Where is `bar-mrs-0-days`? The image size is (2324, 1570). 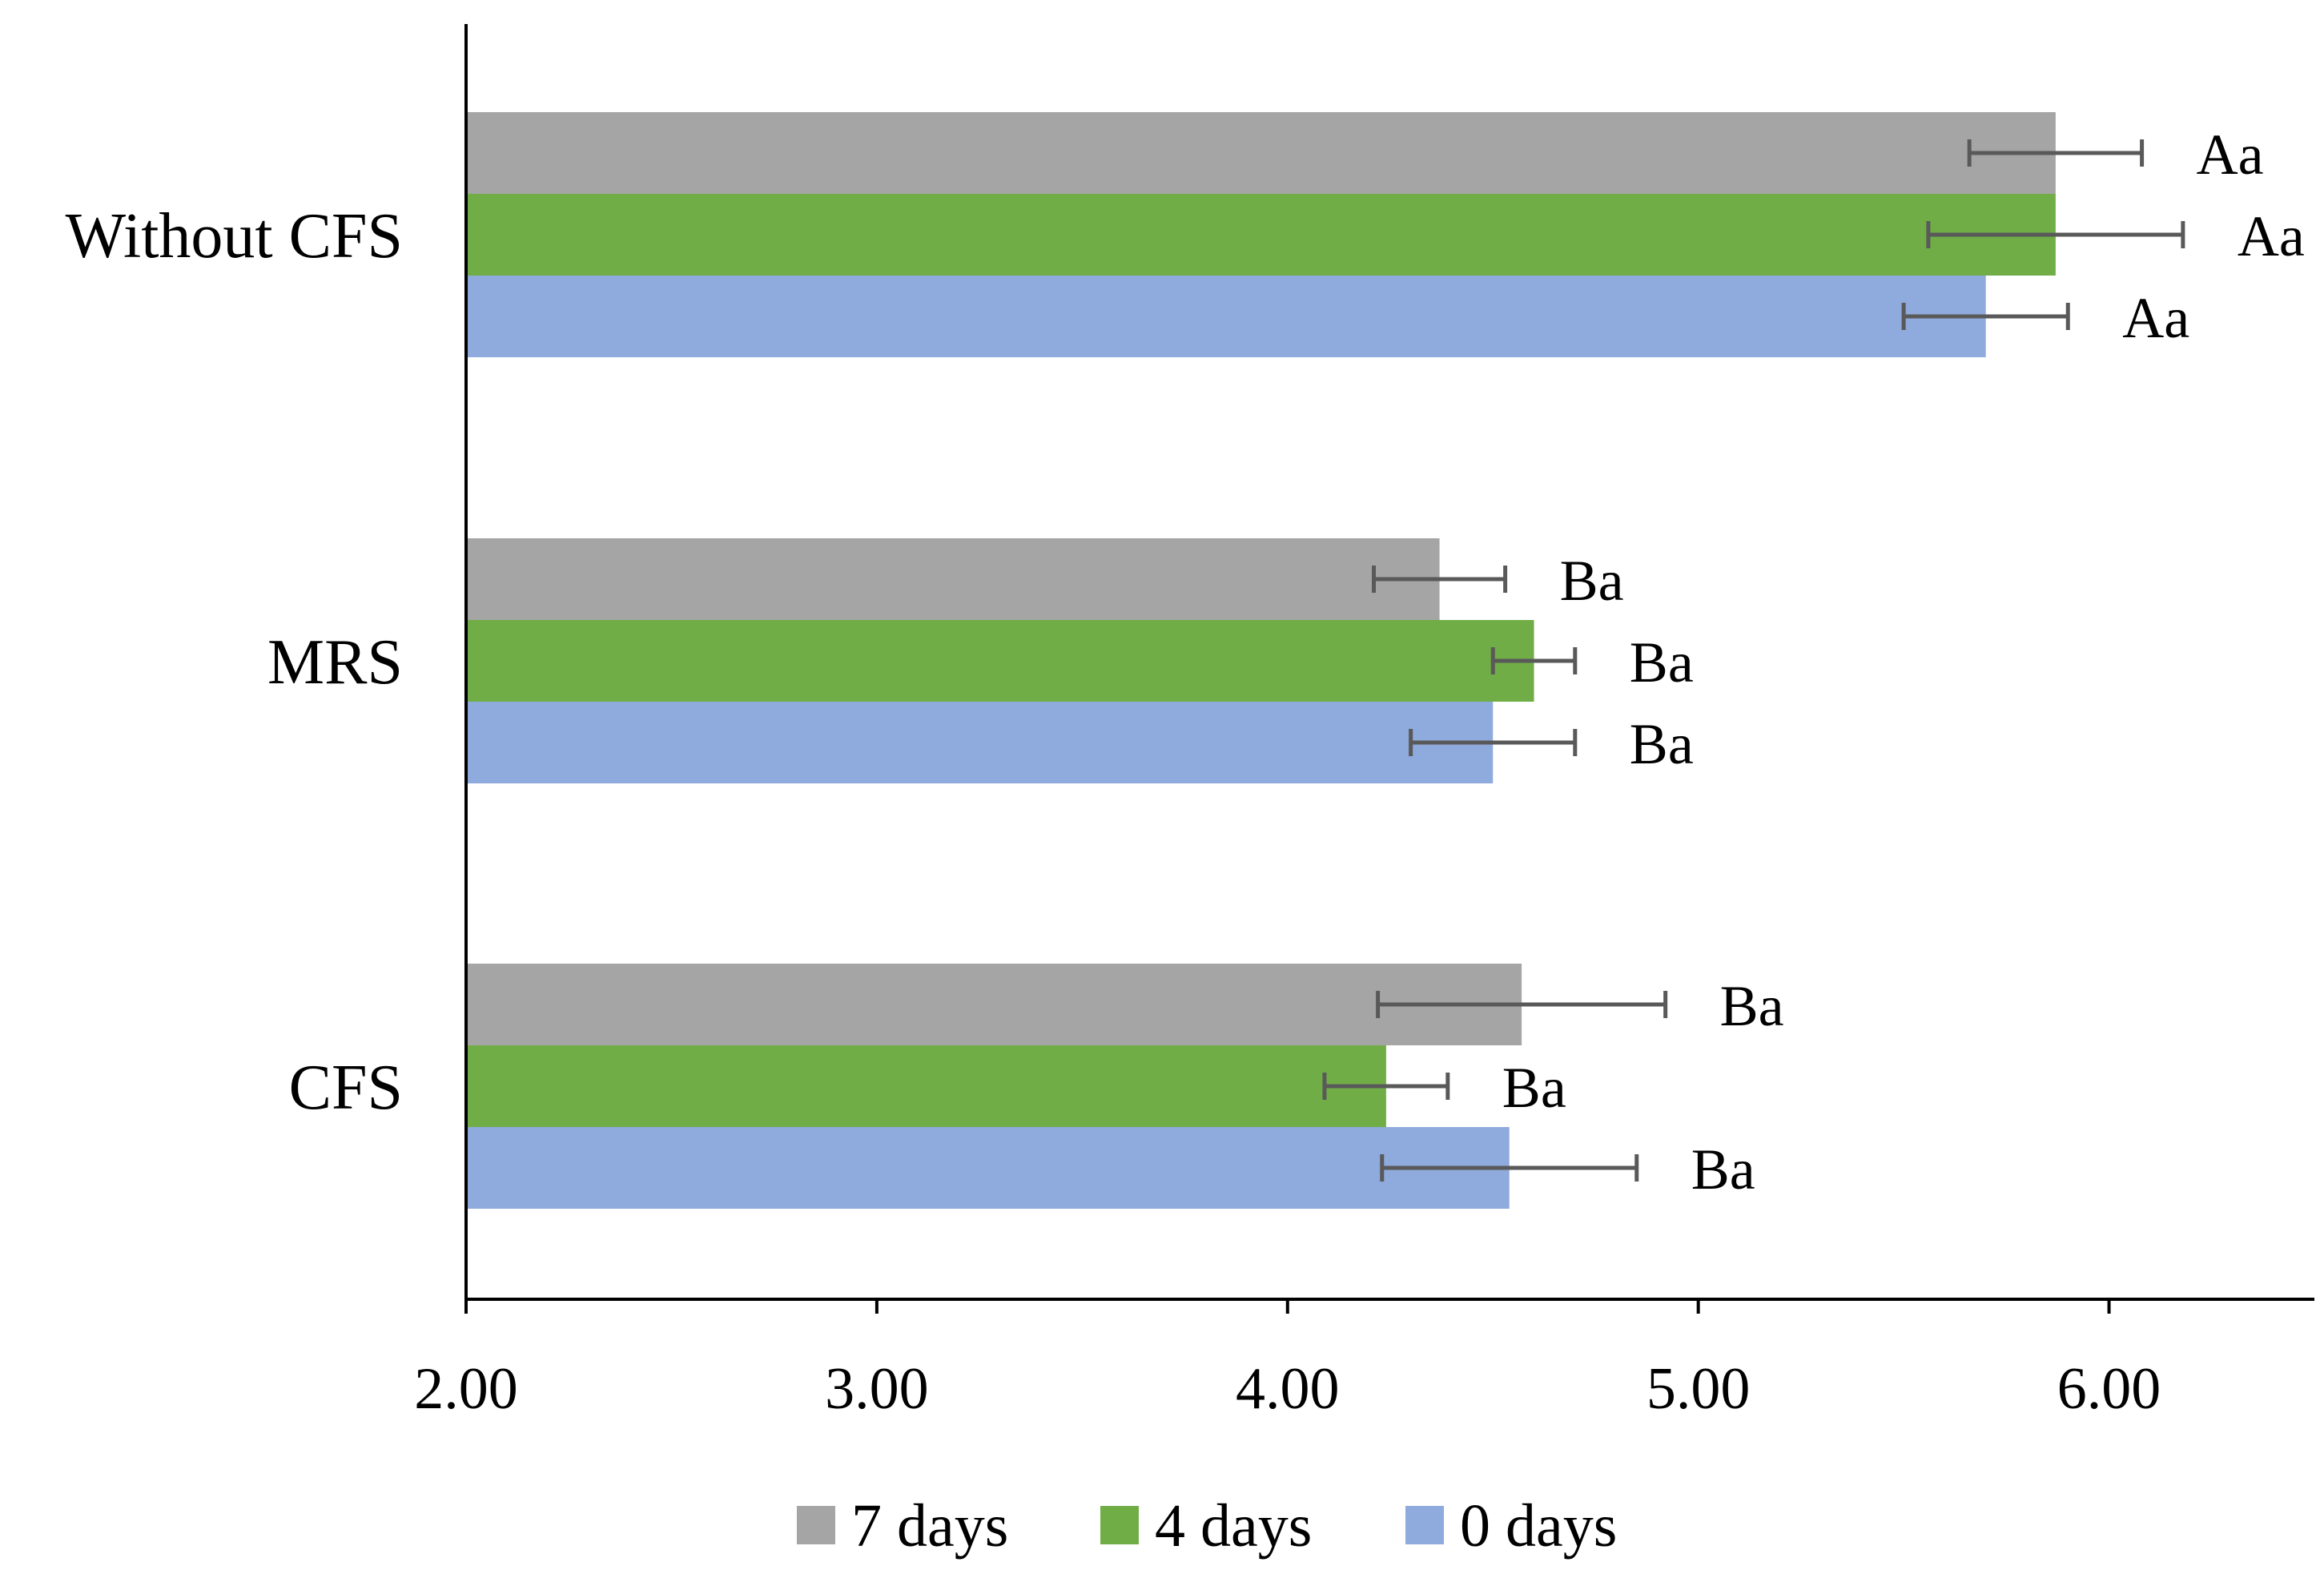
bar-mrs-0-days is located at coordinates (980, 742).